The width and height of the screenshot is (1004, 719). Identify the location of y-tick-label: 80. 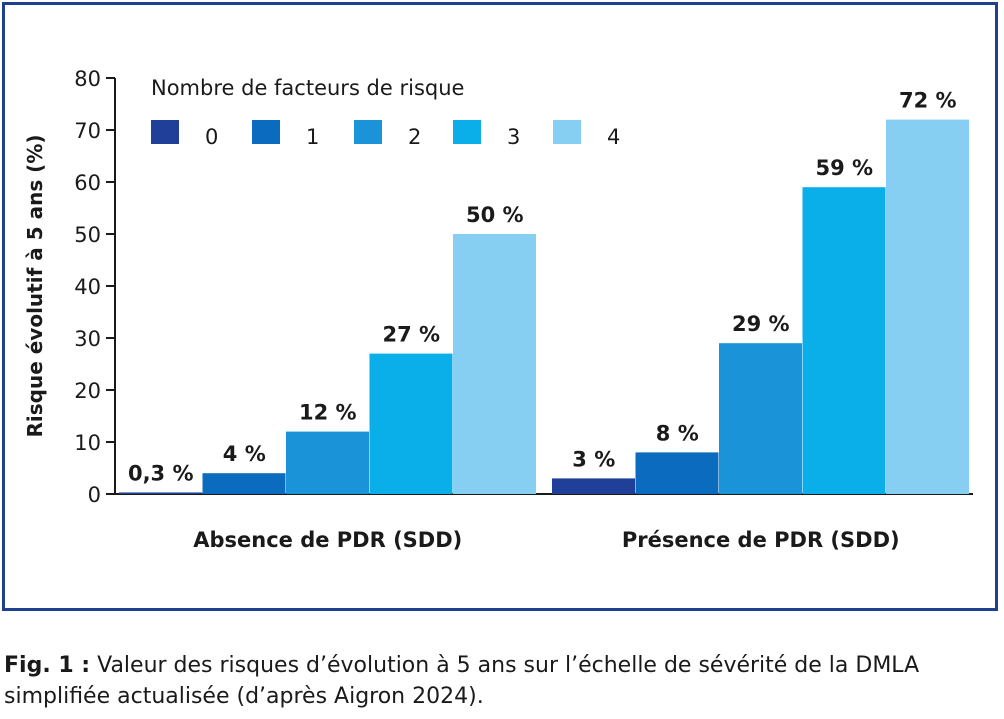
(87, 79).